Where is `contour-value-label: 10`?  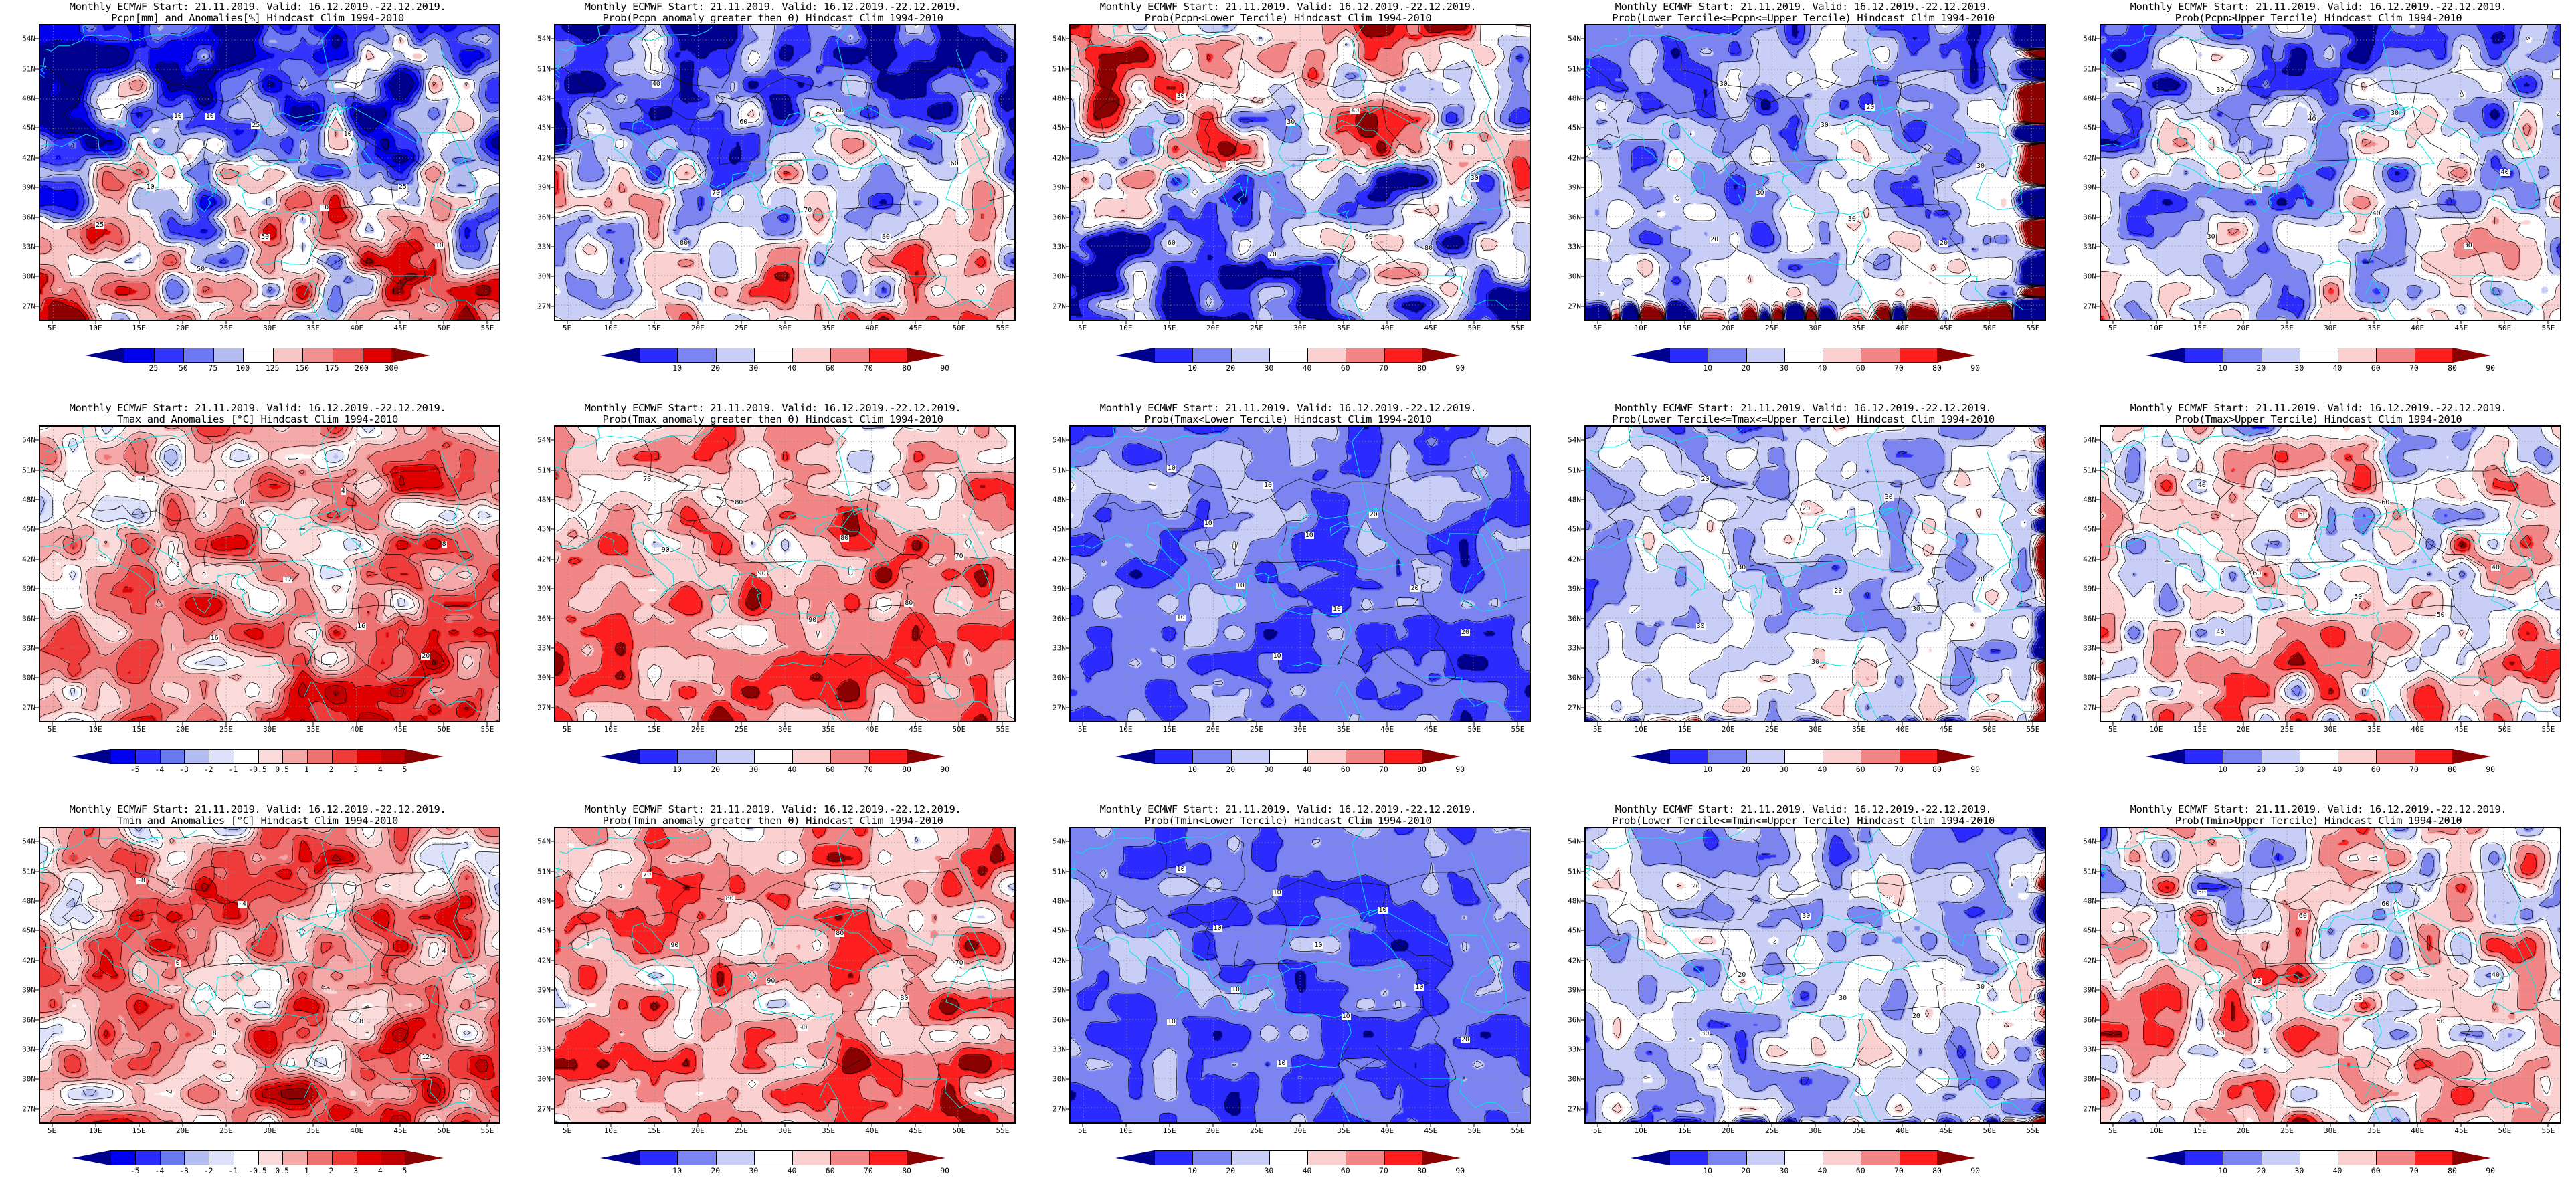
contour-value-label: 10 is located at coordinates (1383, 910).